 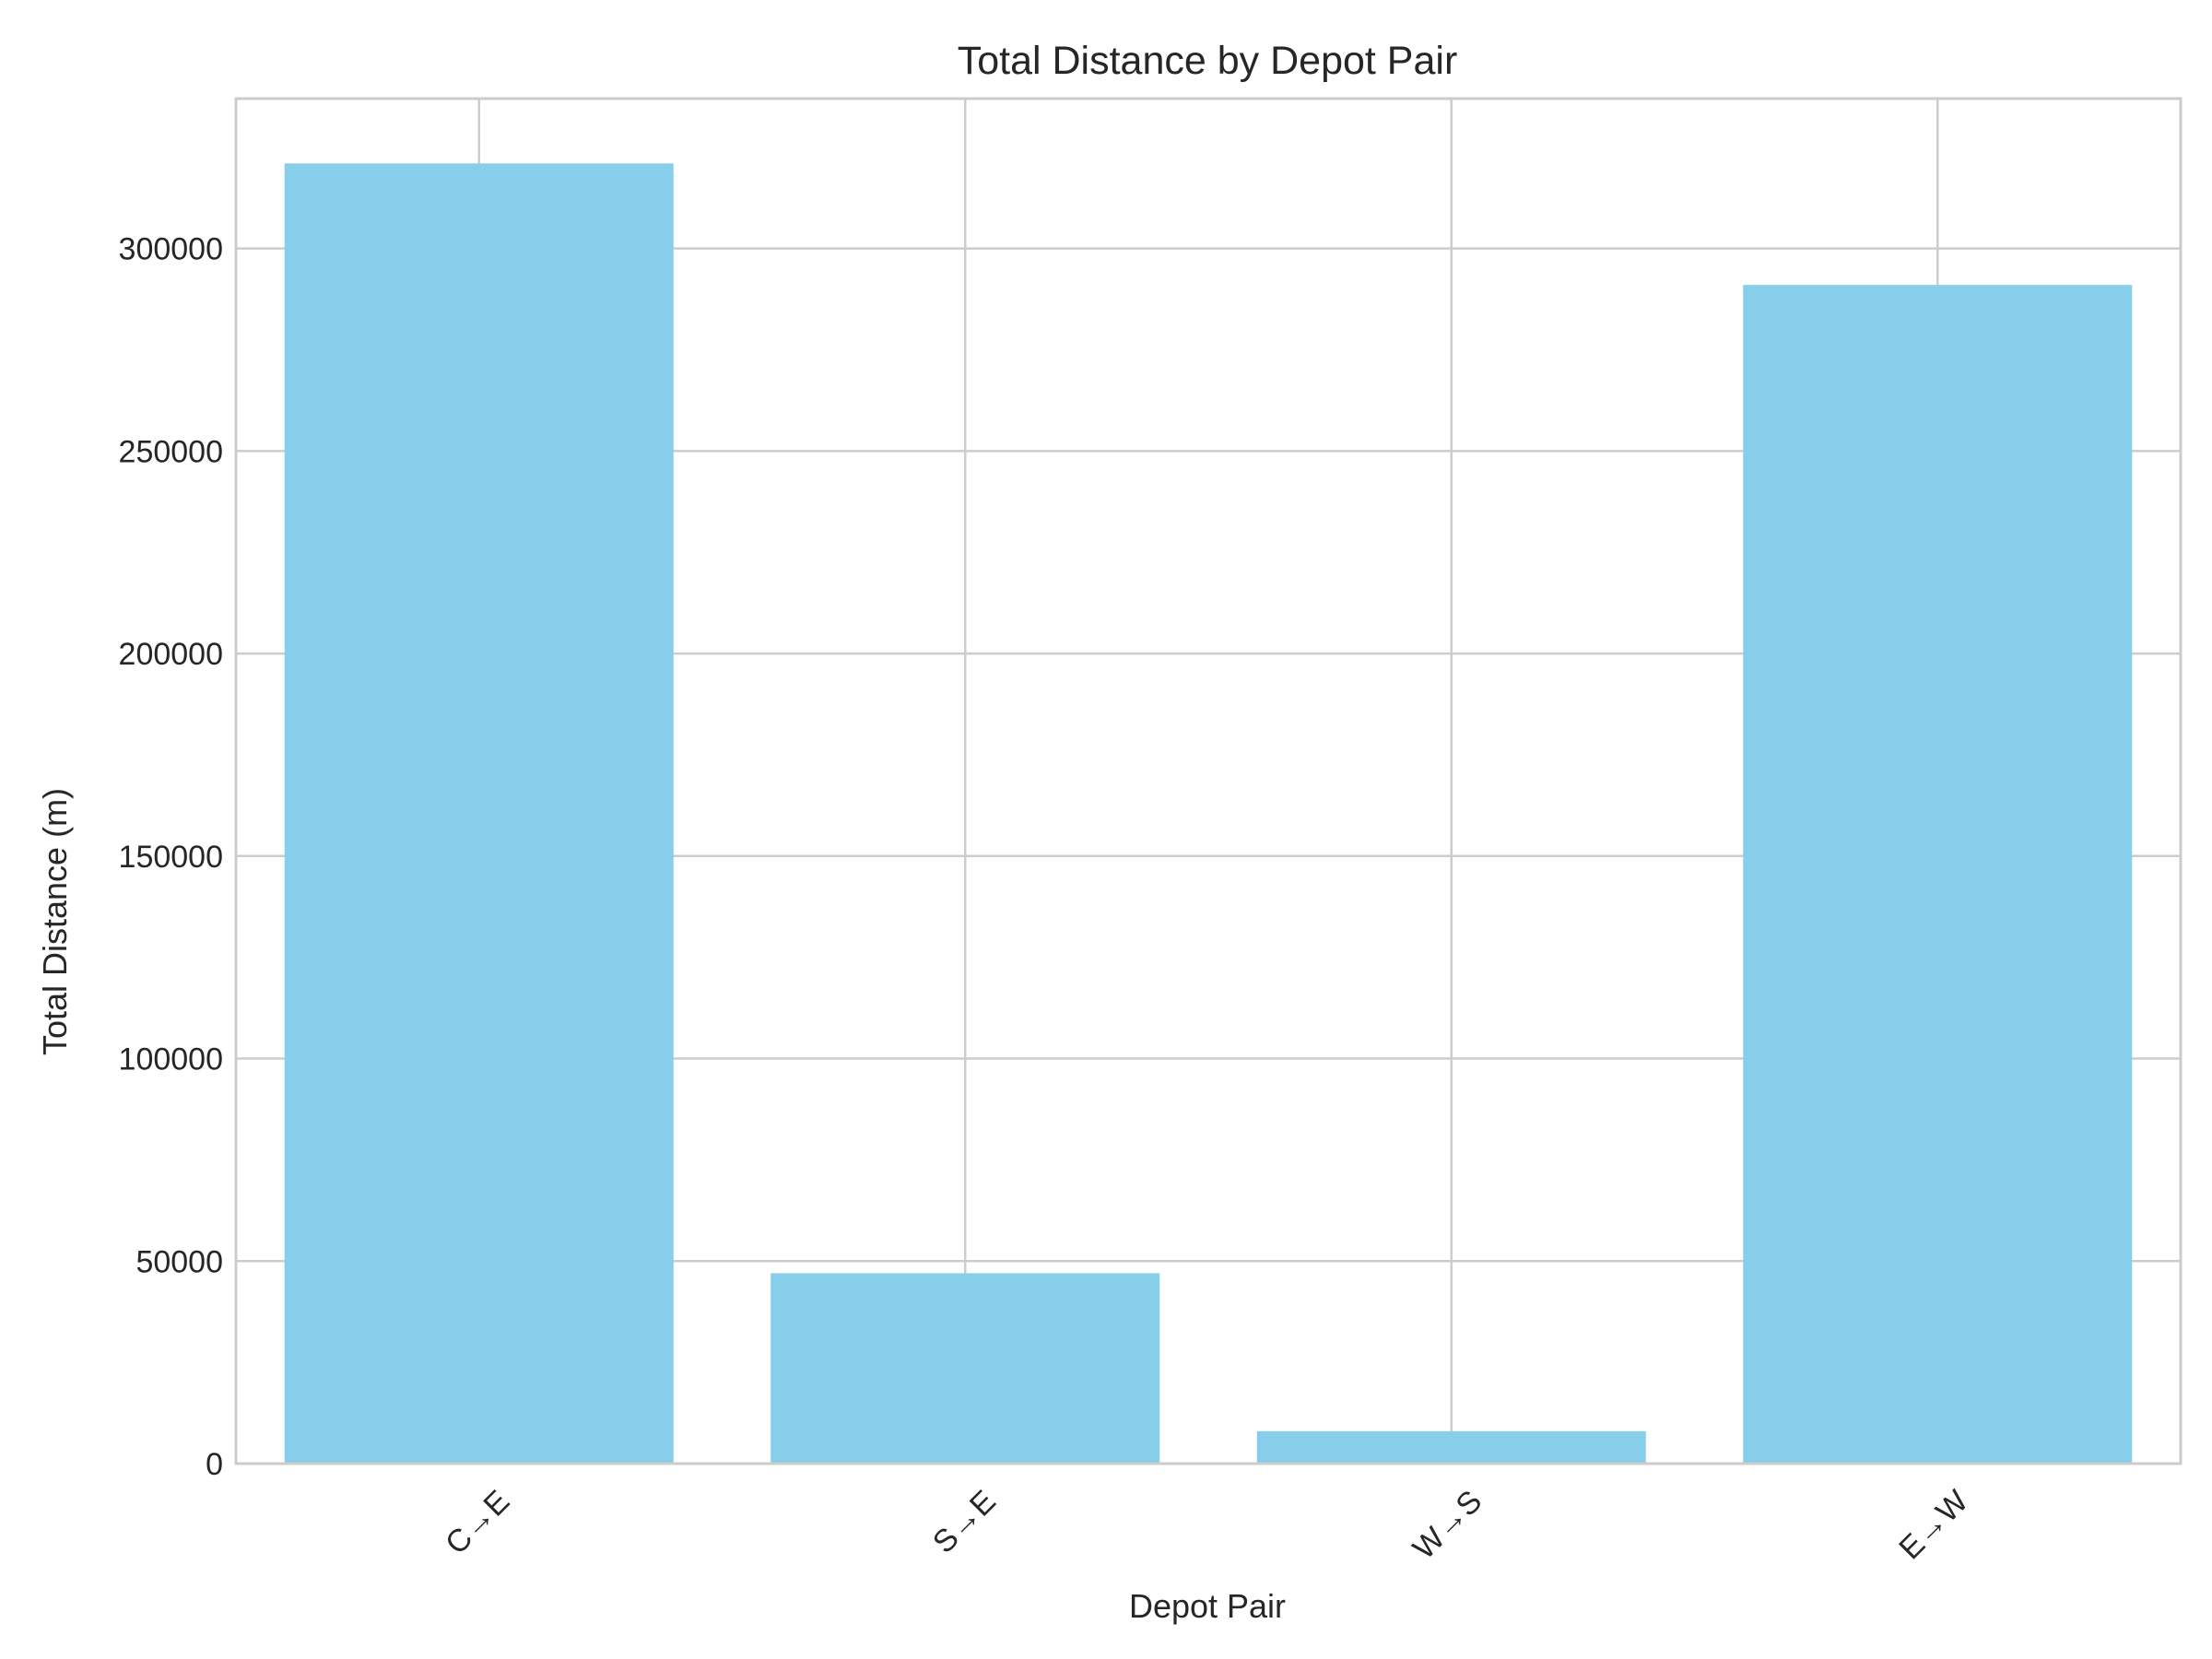 What do you see at coordinates (964, 1522) in the screenshot?
I see `x-tick-label: S→E` at bounding box center [964, 1522].